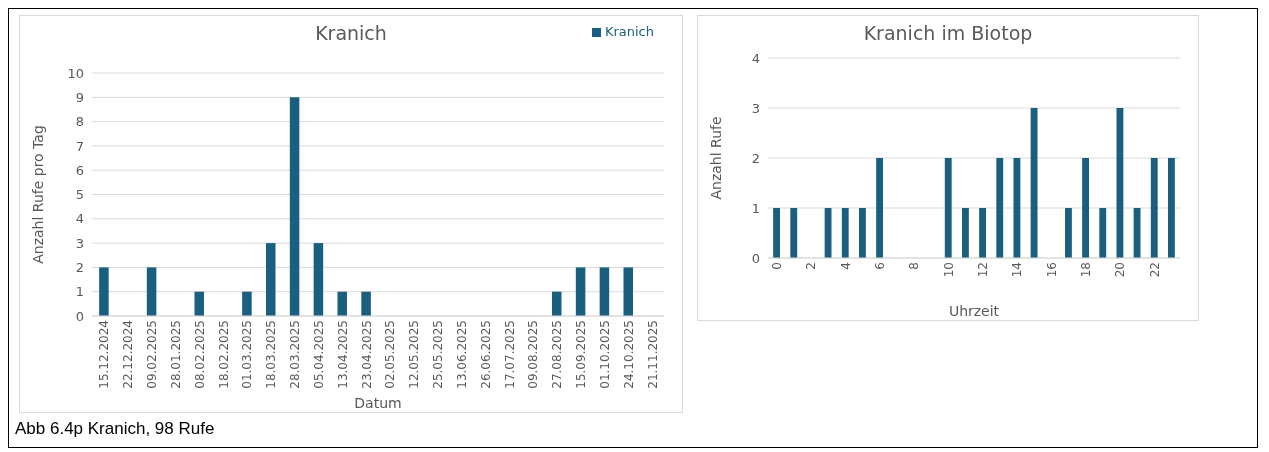 This screenshot has width=1269, height=452. Describe the element at coordinates (414, 354) in the screenshot. I see `x-tick-label: 12.05.2025` at that location.